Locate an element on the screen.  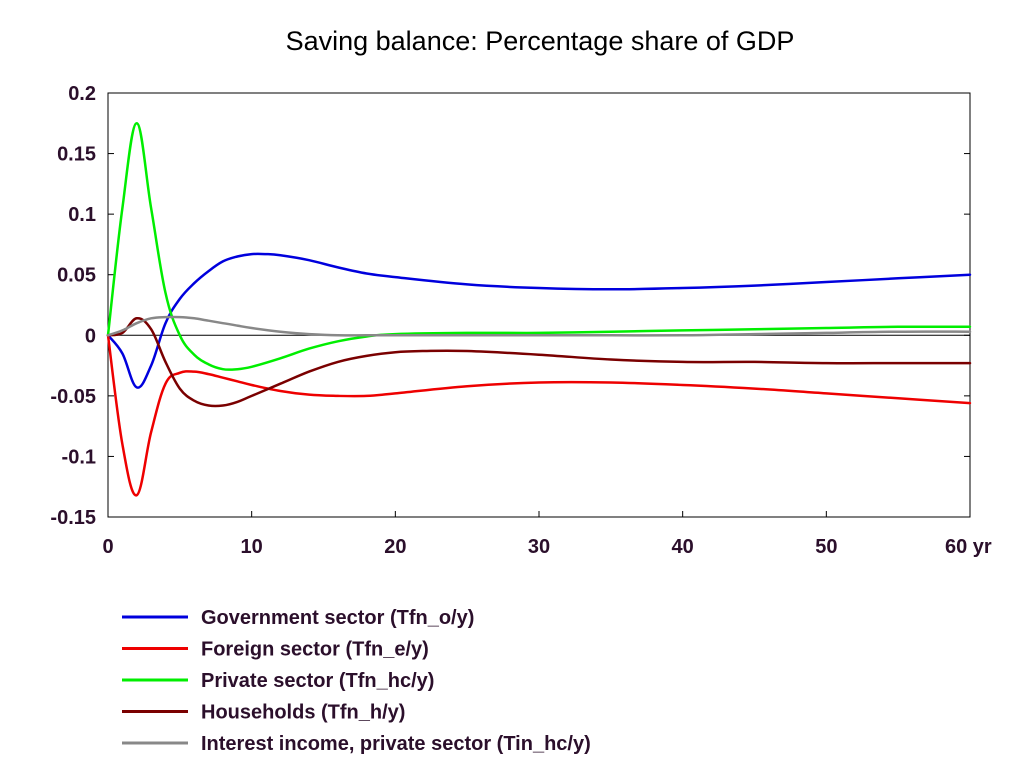
x-tick-label: 40 is located at coordinates (683, 547).